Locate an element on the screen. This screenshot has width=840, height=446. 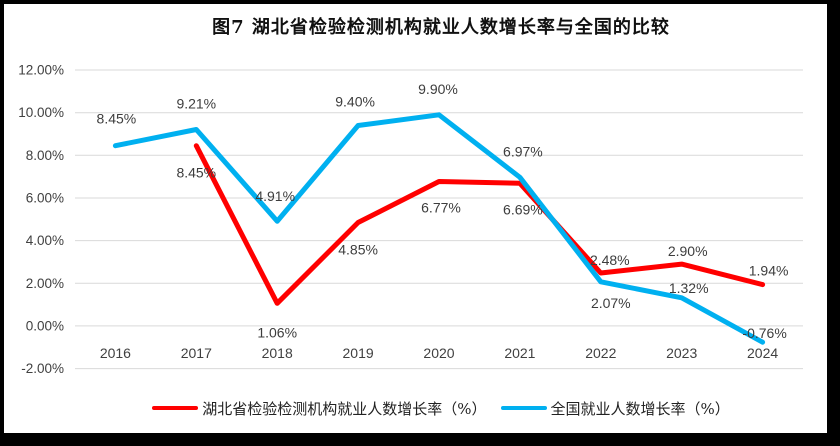
legend-item-hubei: 湖北省检验检测机构就业人数增长率（%） is located at coordinates (319, 408).